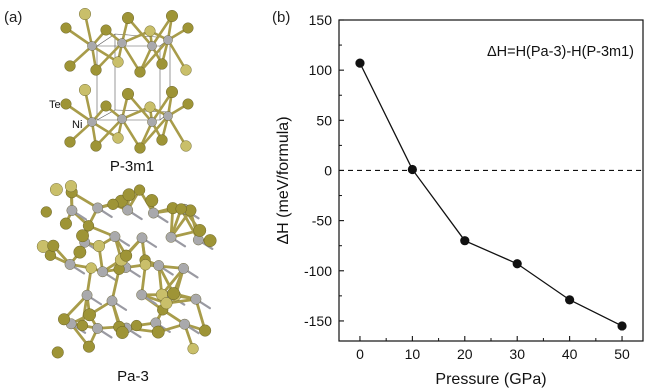 Image resolution: width=651 pixels, height=389 pixels. I want to click on pa-3-label: Pa-3, so click(133, 376).